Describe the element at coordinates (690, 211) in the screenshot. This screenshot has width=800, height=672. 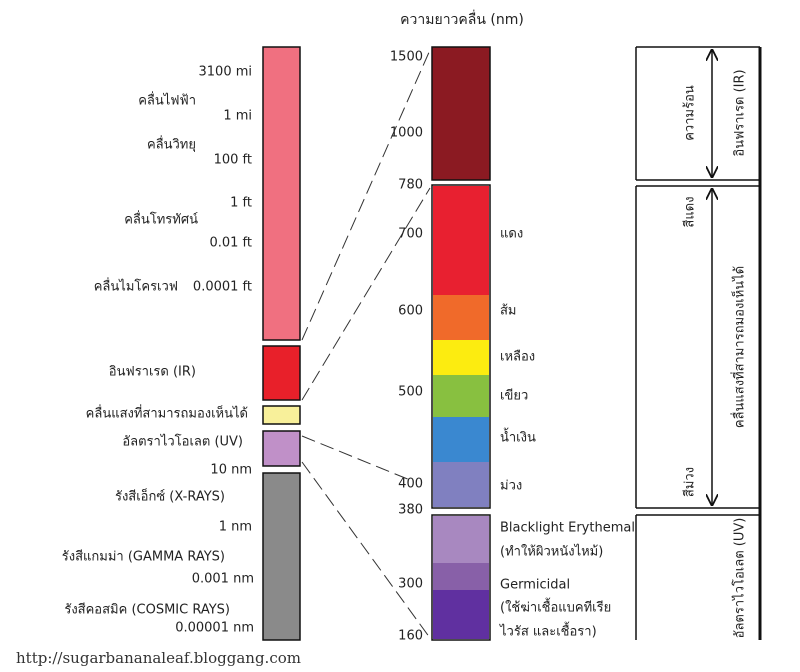
I see `group-label: สีแดง` at that location.